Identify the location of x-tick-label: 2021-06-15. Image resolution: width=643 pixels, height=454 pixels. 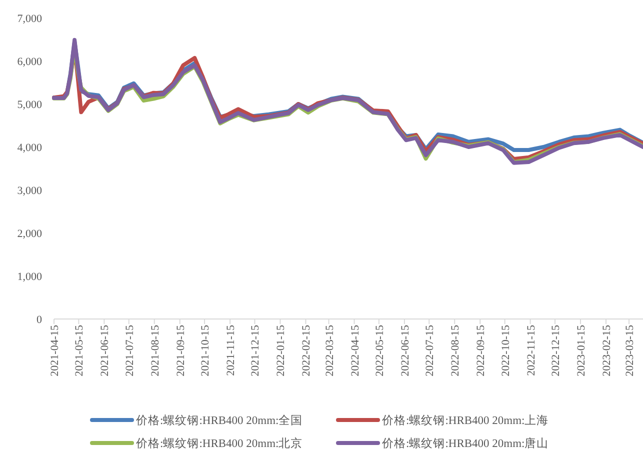
(105, 350).